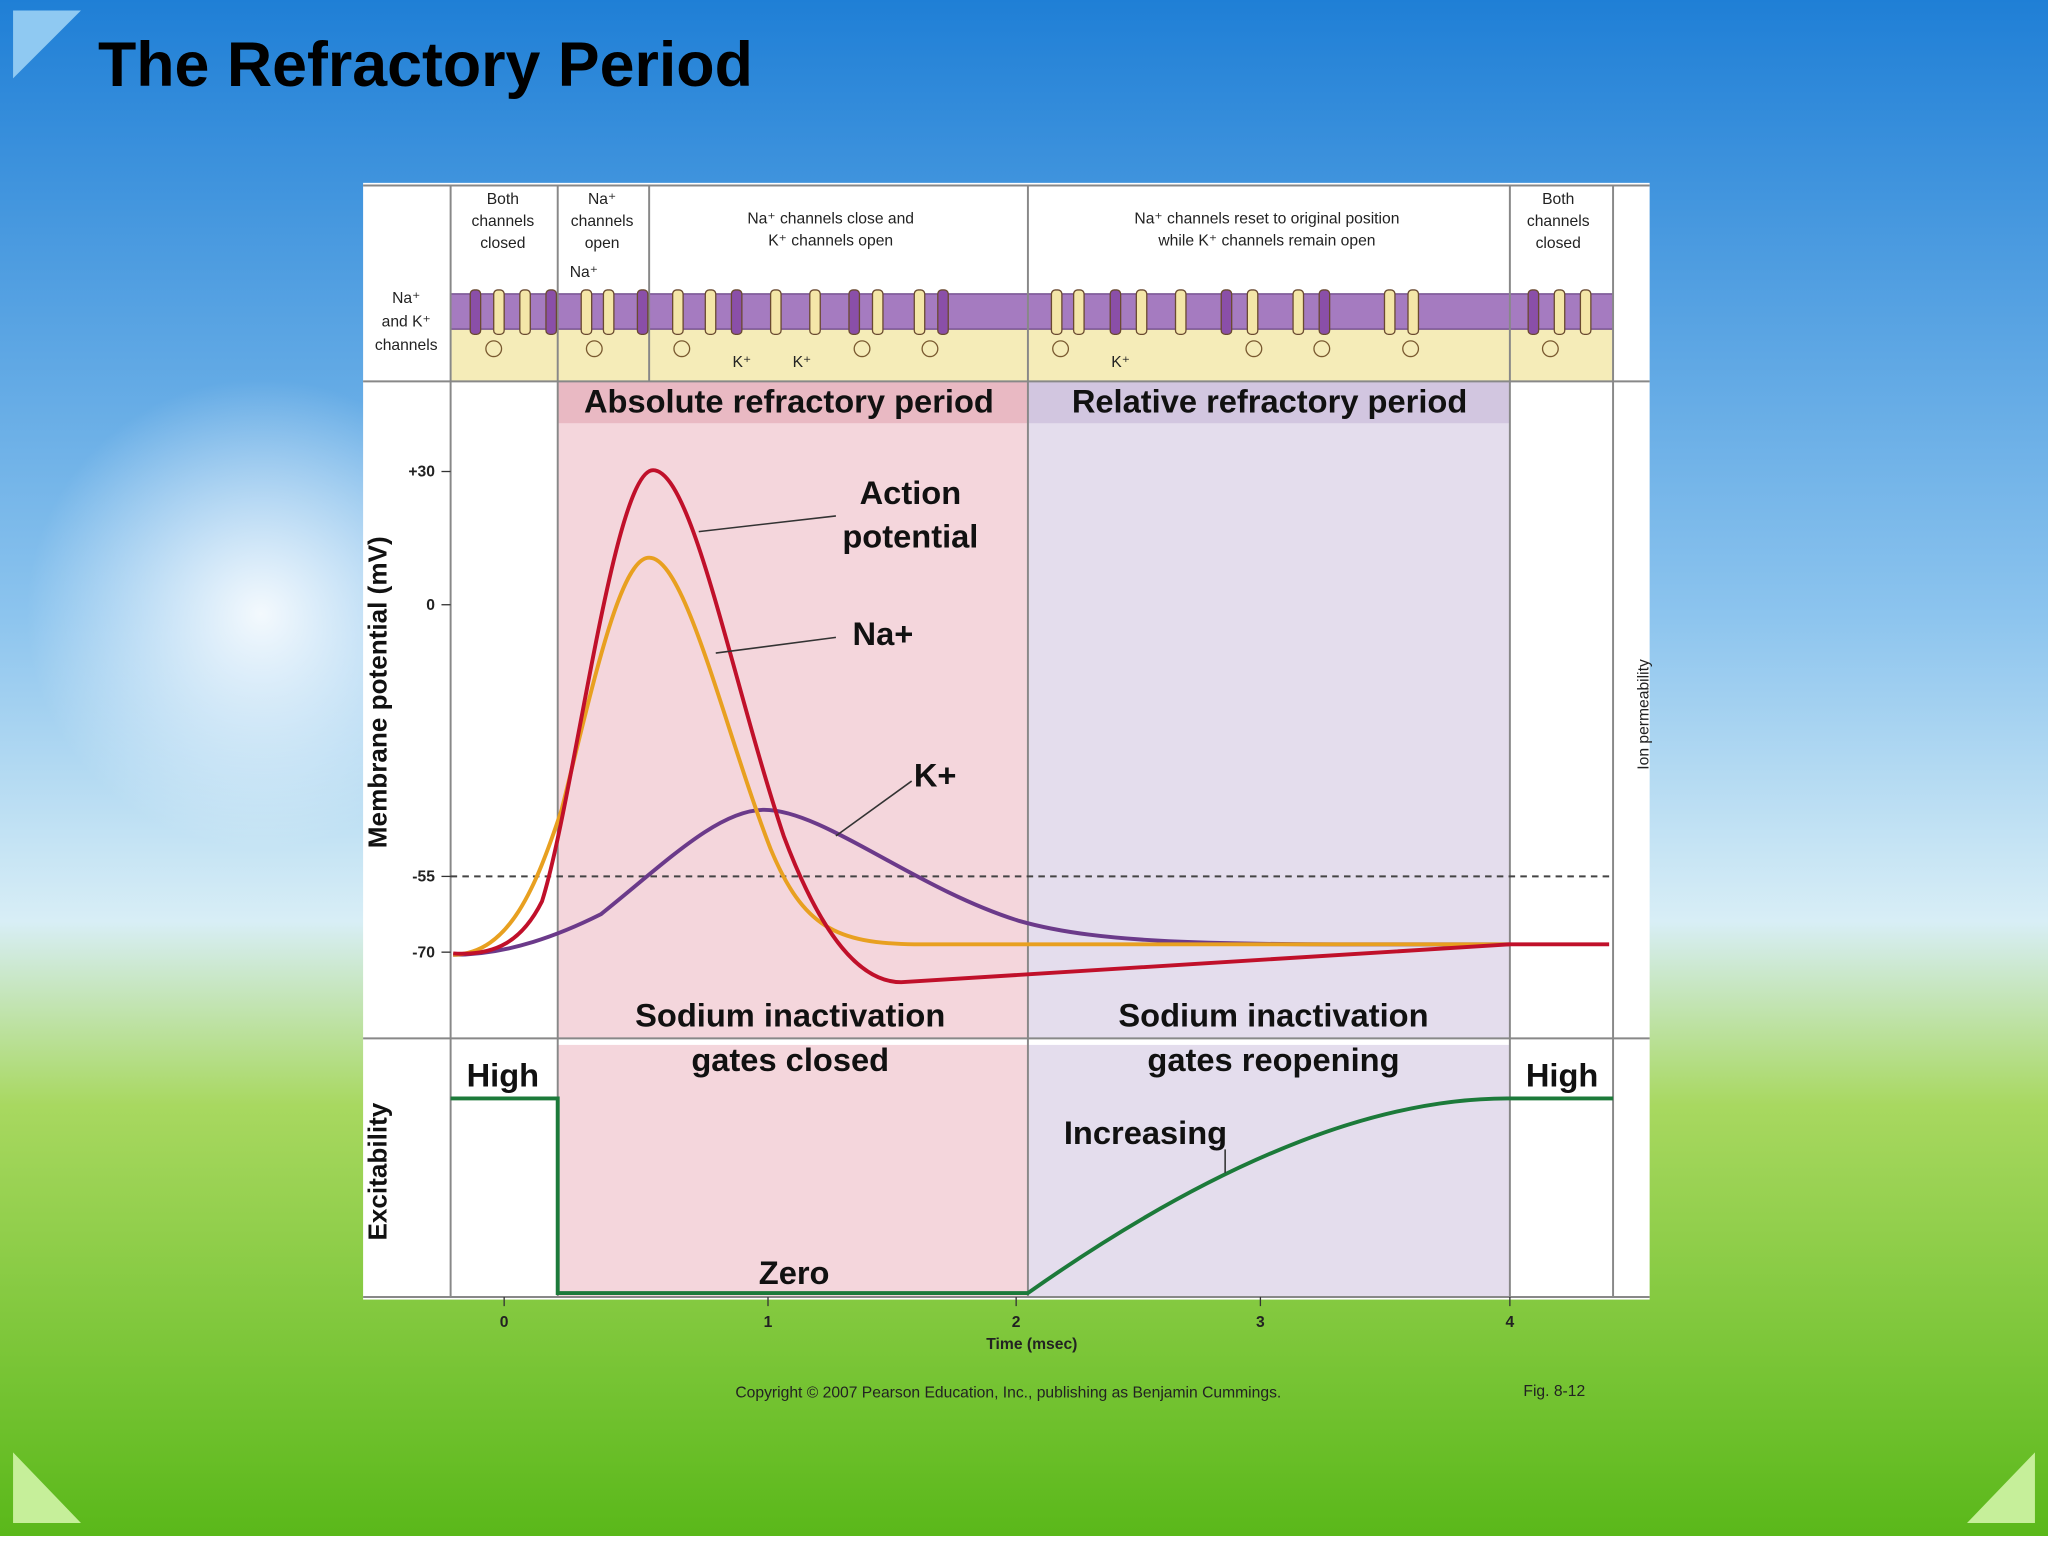 This screenshot has width=2048, height=1541. I want to click on gate-label: gates reopening, so click(1273, 1059).